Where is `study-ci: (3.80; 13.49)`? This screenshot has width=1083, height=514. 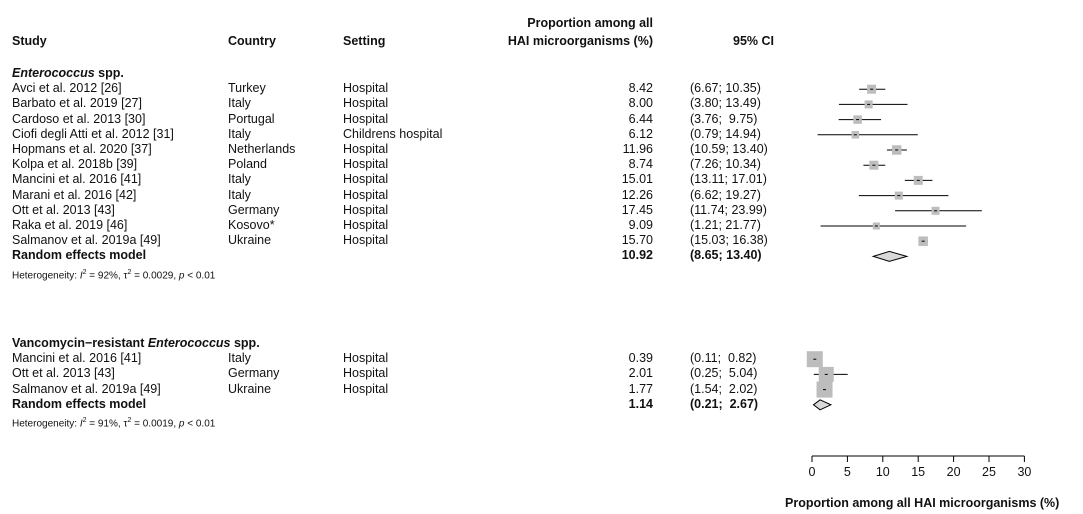
study-ci: (3.80; 13.49) is located at coordinates (725, 103).